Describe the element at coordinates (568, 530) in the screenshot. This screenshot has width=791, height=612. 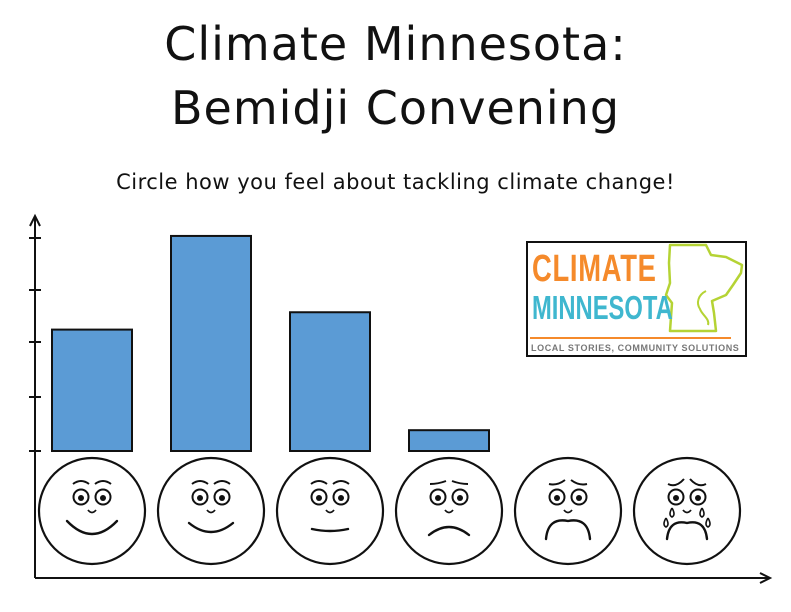
I see `sad-face-icon-mouth` at that location.